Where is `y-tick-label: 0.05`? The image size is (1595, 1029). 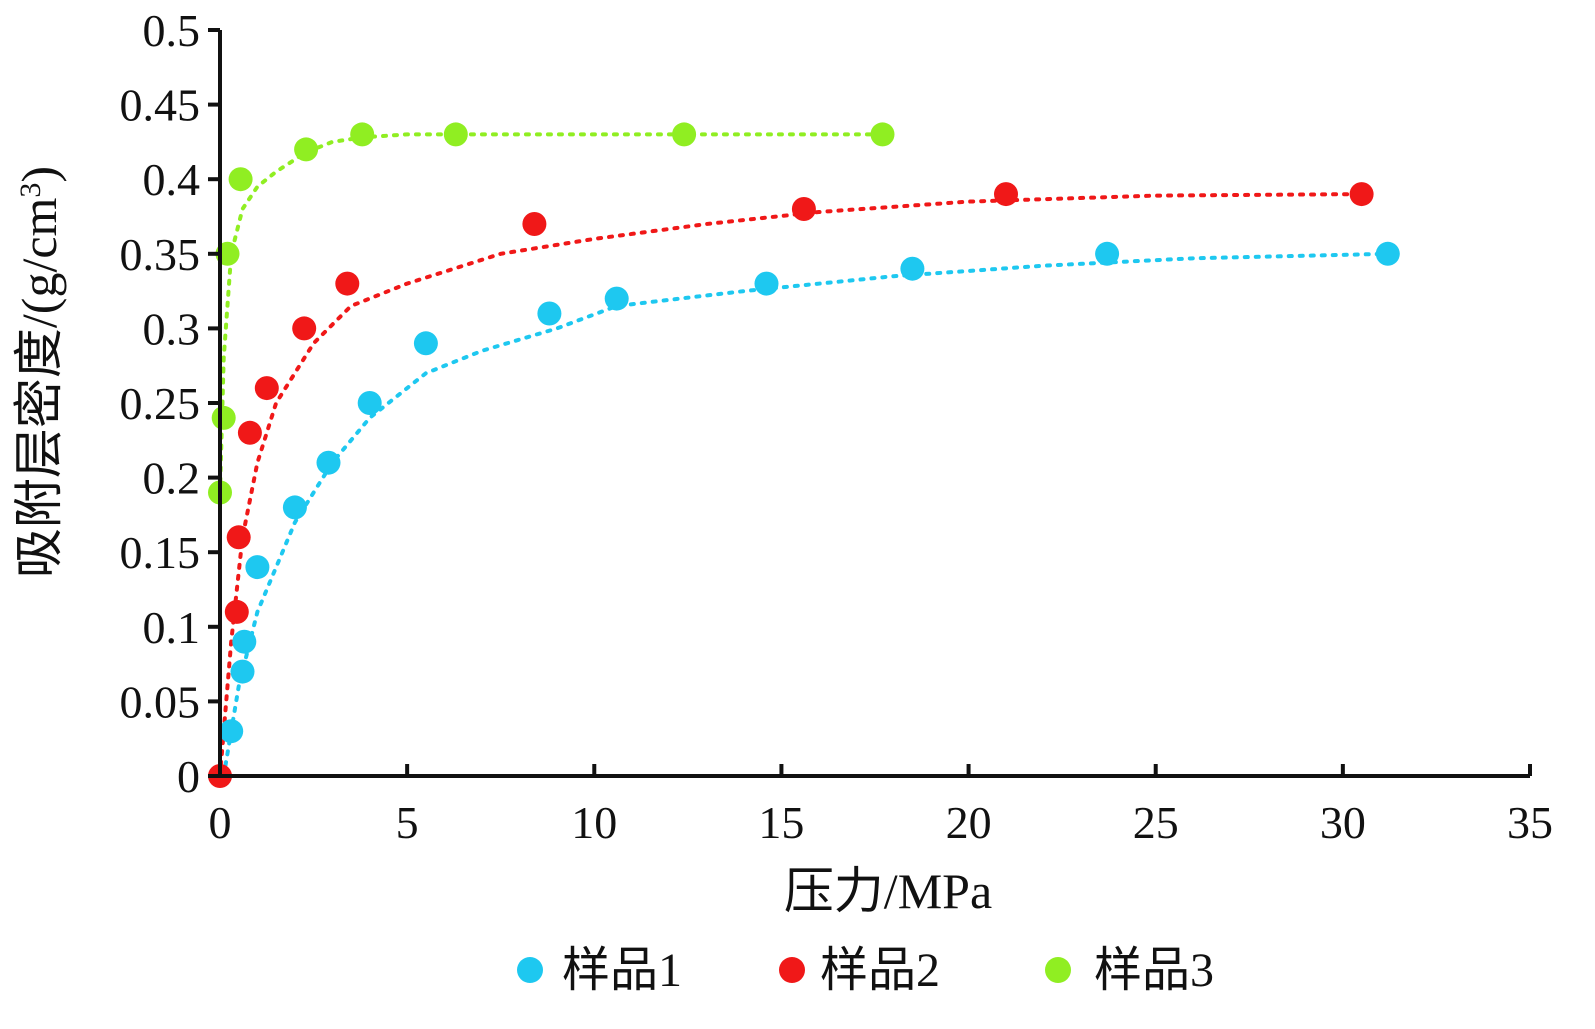
y-tick-label: 0.05 is located at coordinates (160, 701).